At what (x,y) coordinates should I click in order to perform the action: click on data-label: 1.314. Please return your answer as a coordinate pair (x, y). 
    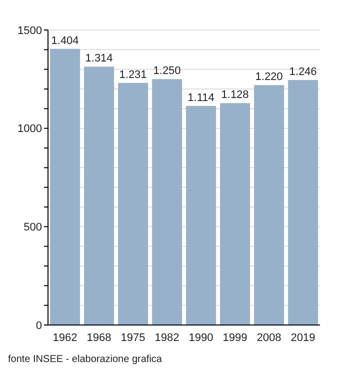
    Looking at the image, I should click on (99, 58).